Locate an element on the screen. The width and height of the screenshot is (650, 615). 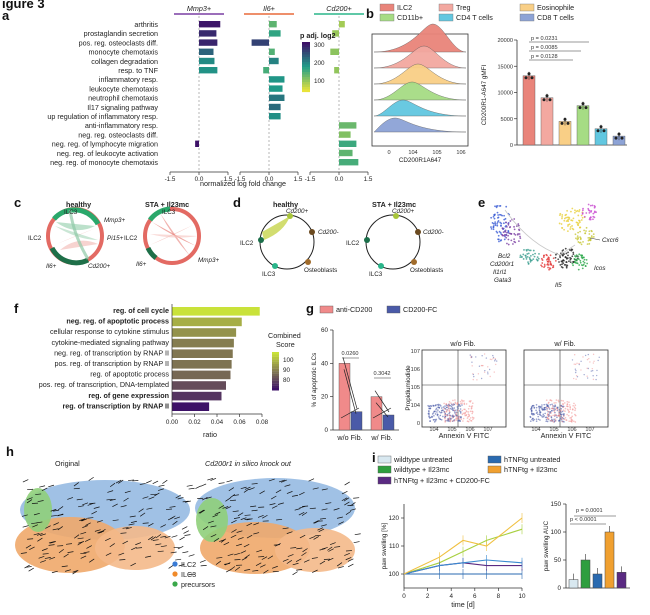
panel-g-ytick-label: 0 is located at coordinates (326, 430).